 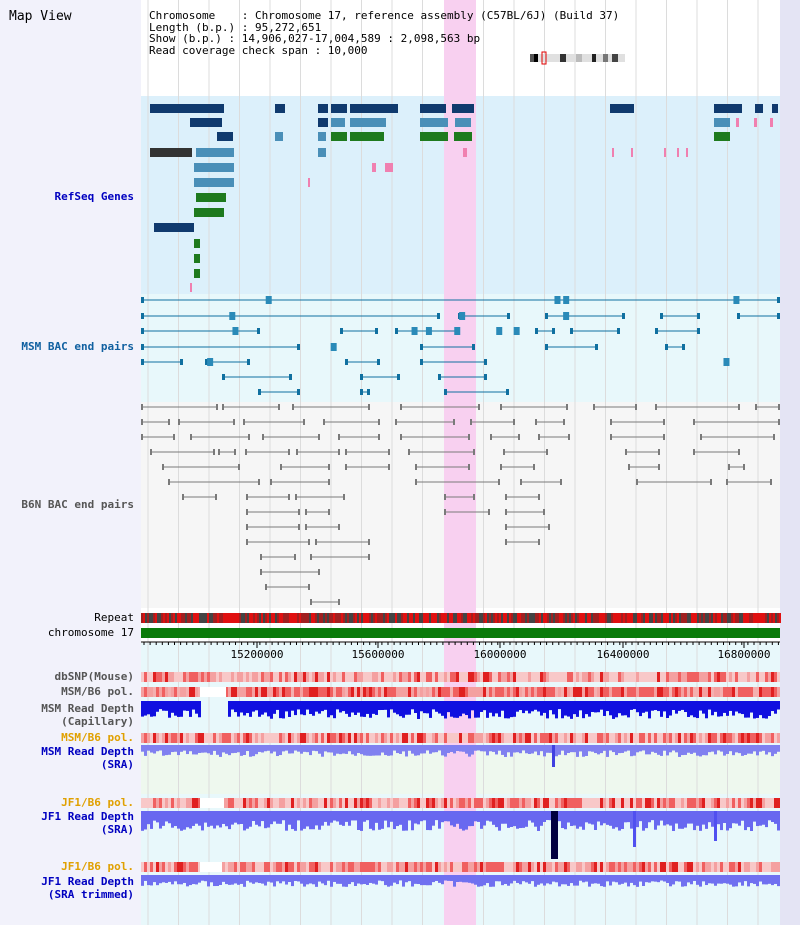 I want to click on msm-bac-label: MSM BAC end pairs, so click(x=77, y=346).